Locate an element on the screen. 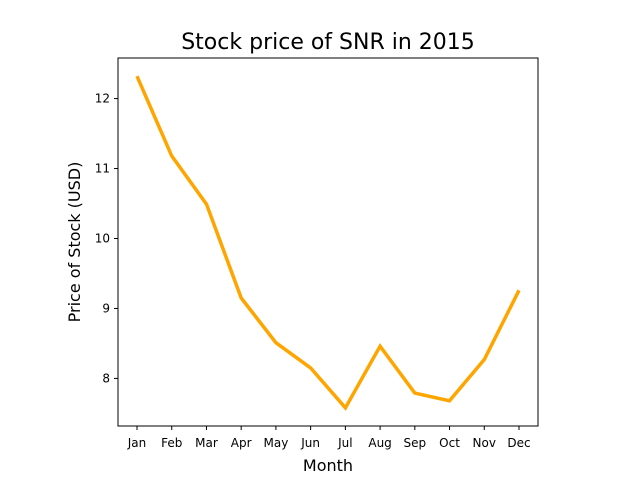 This screenshot has height=484, width=640. y-axis: 8 9 10 11 12 is located at coordinates (106, 238).